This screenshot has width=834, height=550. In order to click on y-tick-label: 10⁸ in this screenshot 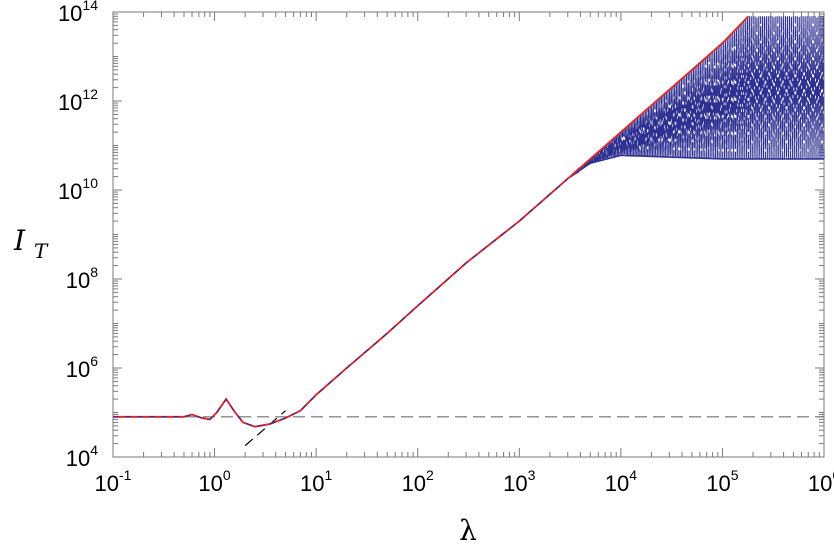, I will do `click(82, 278)`.